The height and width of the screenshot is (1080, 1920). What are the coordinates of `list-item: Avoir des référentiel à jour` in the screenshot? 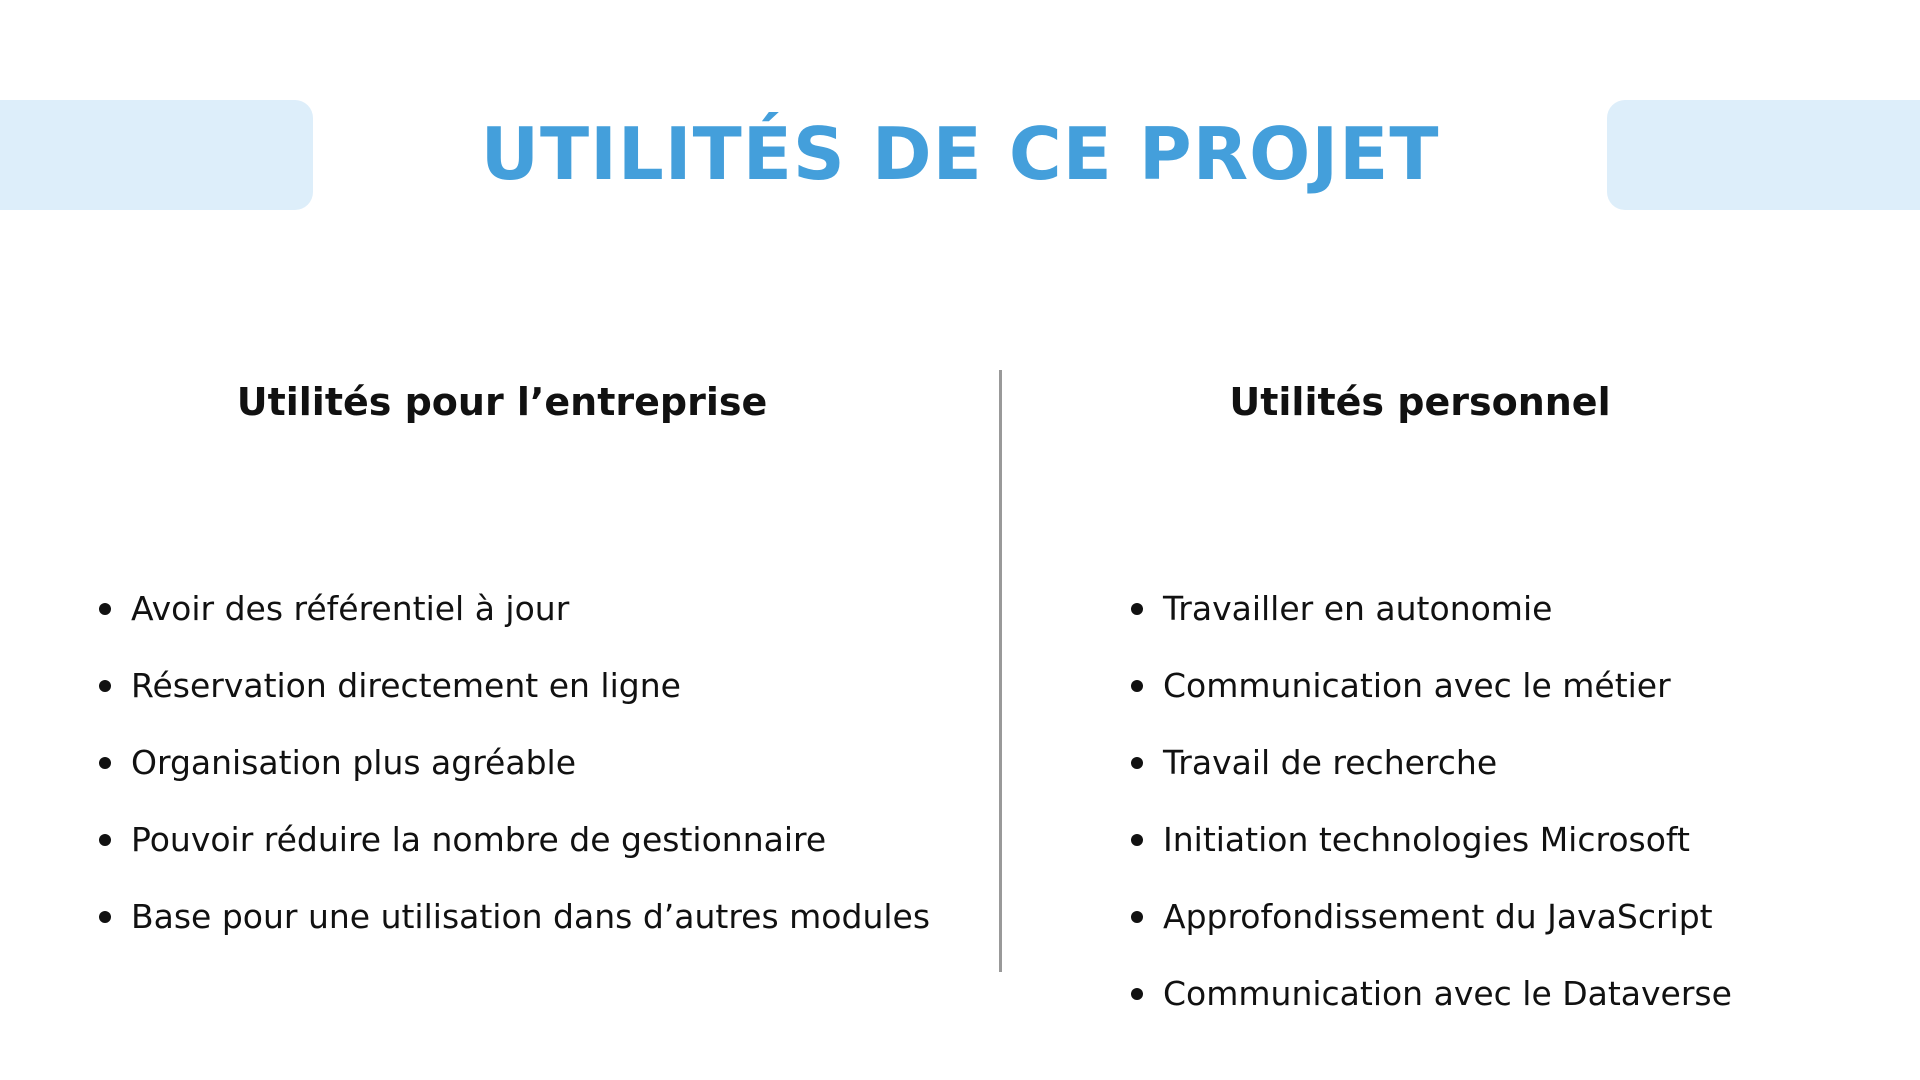 It's located at (536, 608).